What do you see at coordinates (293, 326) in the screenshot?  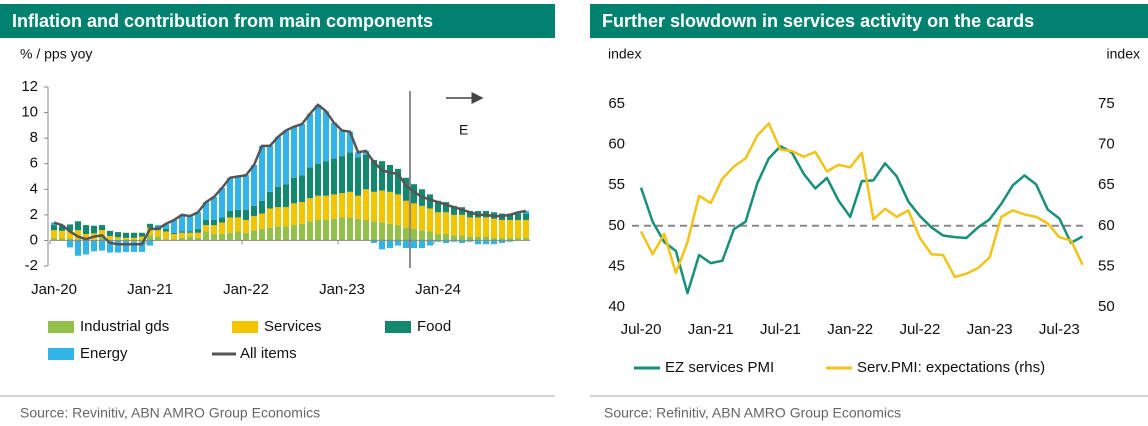 I see `legend-label: Services` at bounding box center [293, 326].